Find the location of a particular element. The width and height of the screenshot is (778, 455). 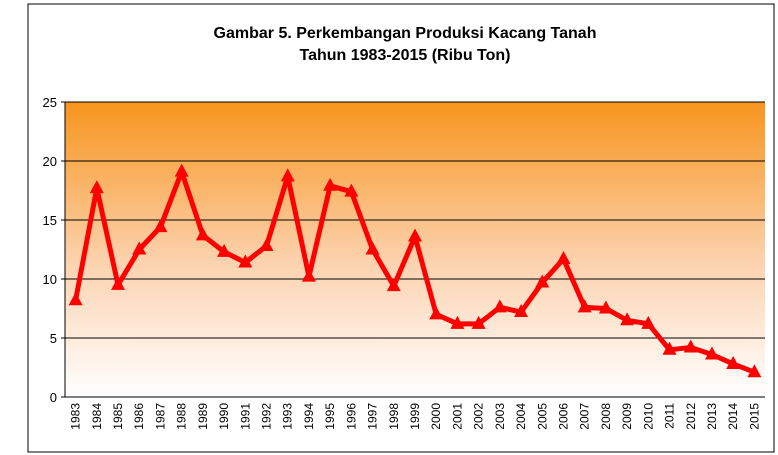

x-tick-label: 1995 is located at coordinates (330, 416).